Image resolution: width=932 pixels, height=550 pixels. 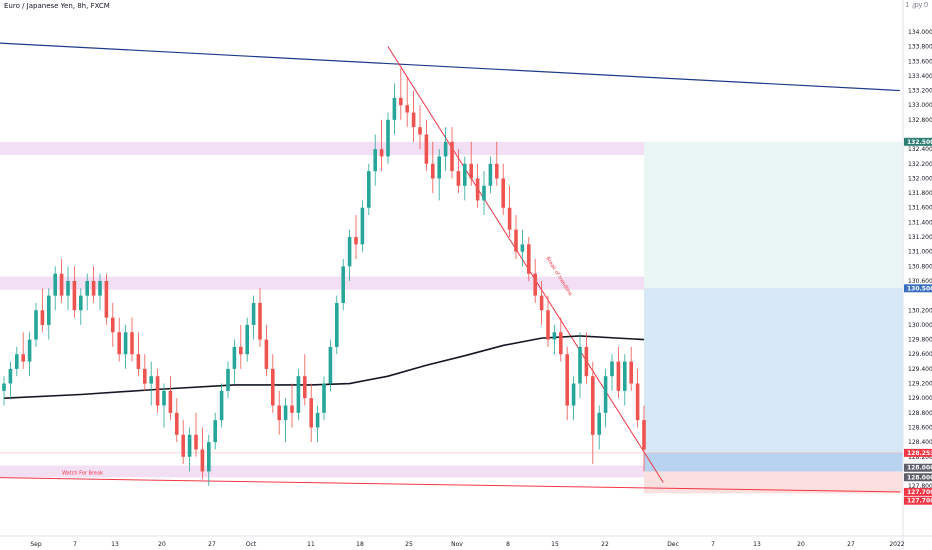 I want to click on price-tick-21: 129.400, so click(x=920, y=369).